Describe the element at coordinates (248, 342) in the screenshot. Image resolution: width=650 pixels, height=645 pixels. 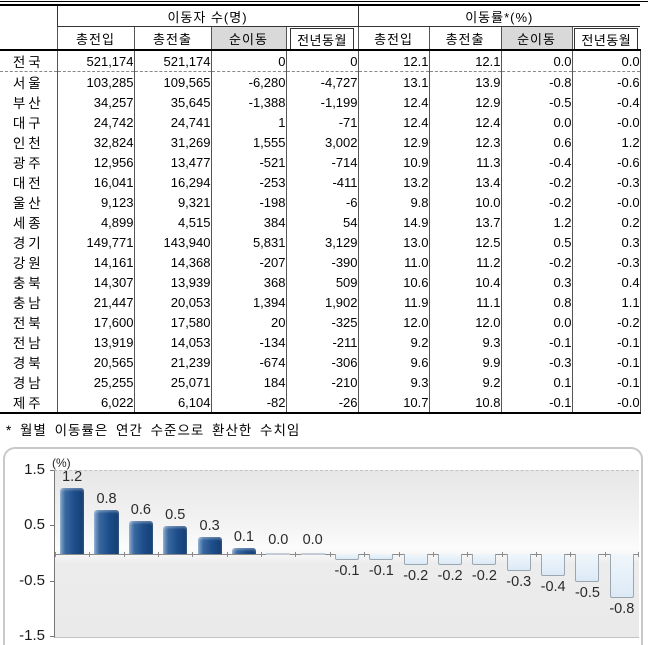
I see `value-cell: -134` at that location.